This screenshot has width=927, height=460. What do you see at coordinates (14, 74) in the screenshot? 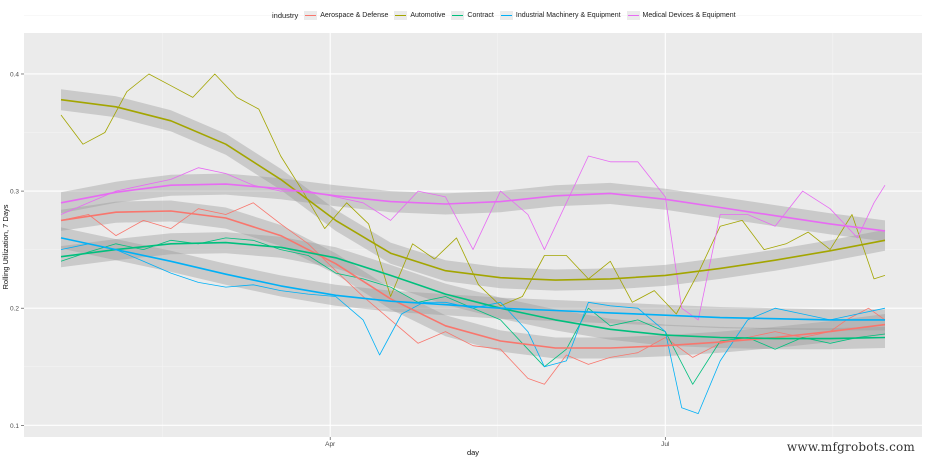
I see `y-tick-label: 0.4` at bounding box center [14, 74].